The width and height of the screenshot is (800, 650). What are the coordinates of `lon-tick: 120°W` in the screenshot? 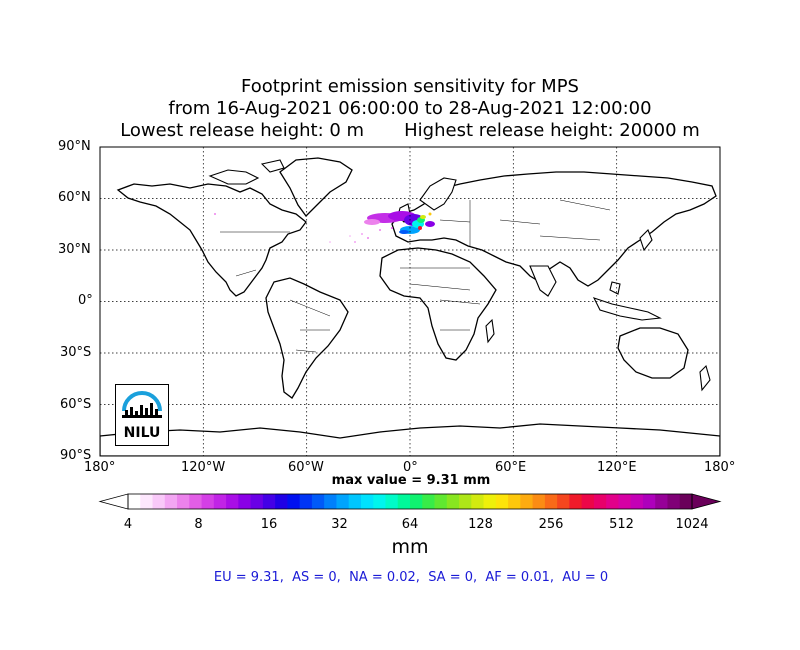 It's located at (203, 467).